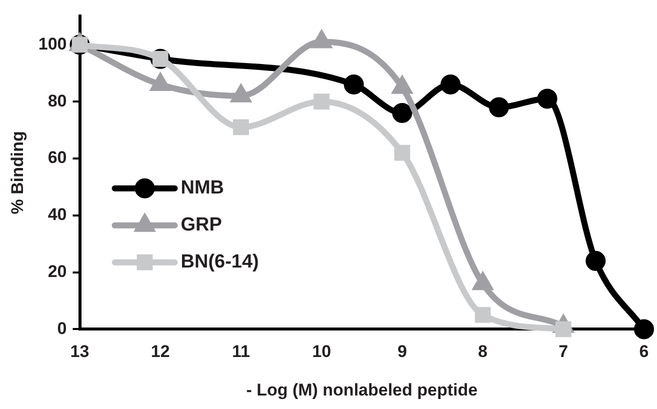 The width and height of the screenshot is (657, 409). Describe the element at coordinates (322, 352) in the screenshot. I see `x-tick-label: 10` at that location.